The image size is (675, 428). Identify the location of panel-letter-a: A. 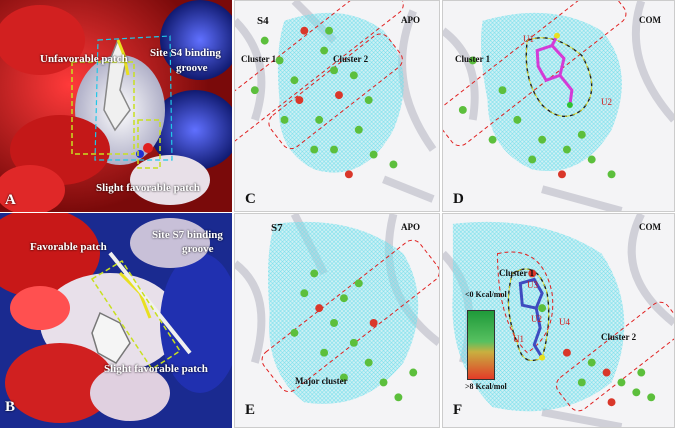
(10, 200).